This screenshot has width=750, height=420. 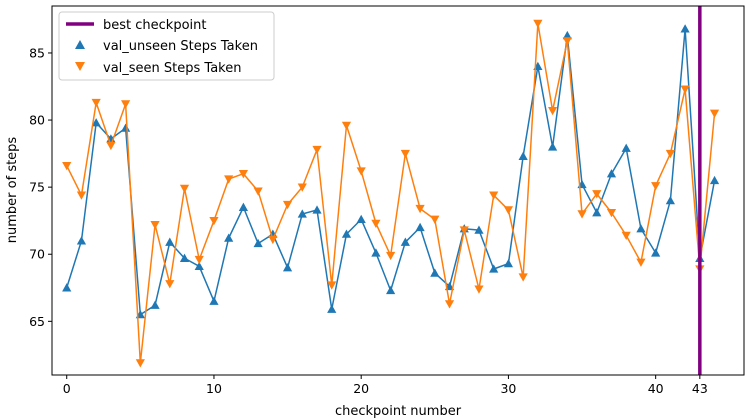 I want to click on legend-val-seen-label: val_seen Steps Taken, so click(x=172, y=68).